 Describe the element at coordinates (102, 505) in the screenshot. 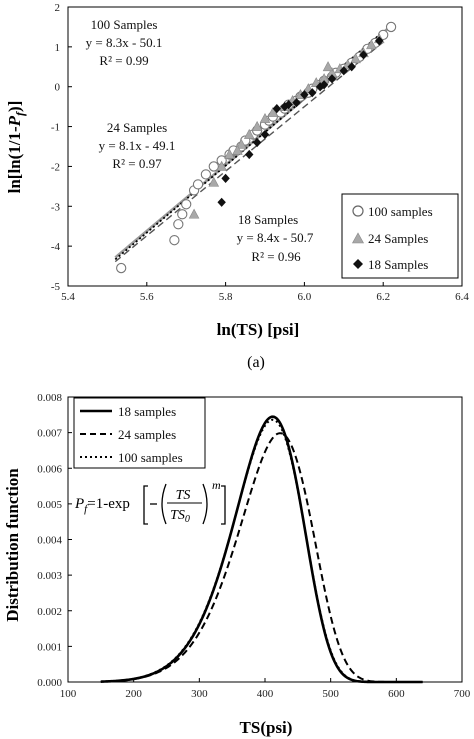

I see `formula-lhs: Pf=1-exp` at that location.